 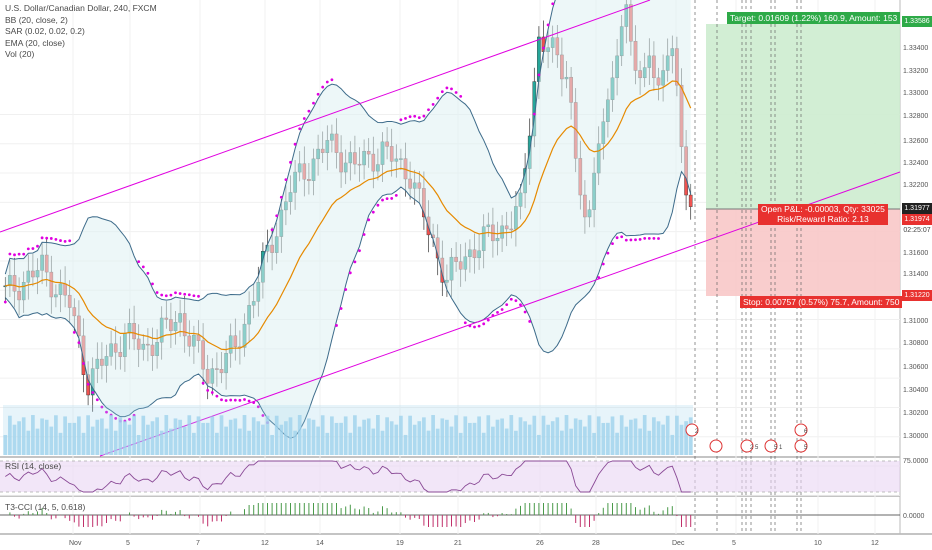 I want to click on legend-ema: EMA (20, close), so click(x=35, y=42).